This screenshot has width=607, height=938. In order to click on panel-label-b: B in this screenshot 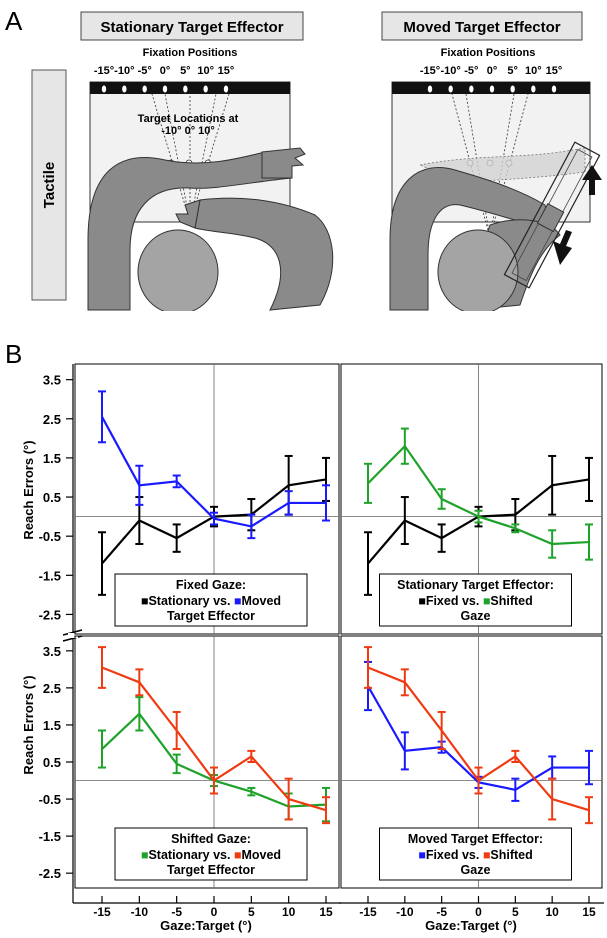, I will do `click(13, 354)`.